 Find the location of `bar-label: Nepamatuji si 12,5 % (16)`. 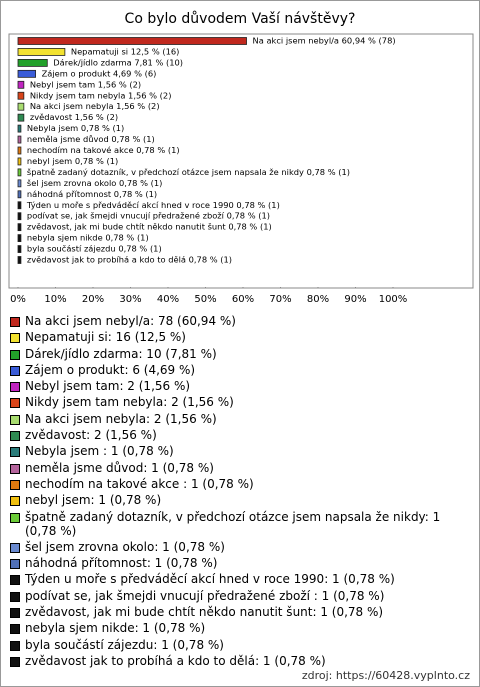

bar-label: Nepamatuji si 12,5 % (16) is located at coordinates (125, 51).